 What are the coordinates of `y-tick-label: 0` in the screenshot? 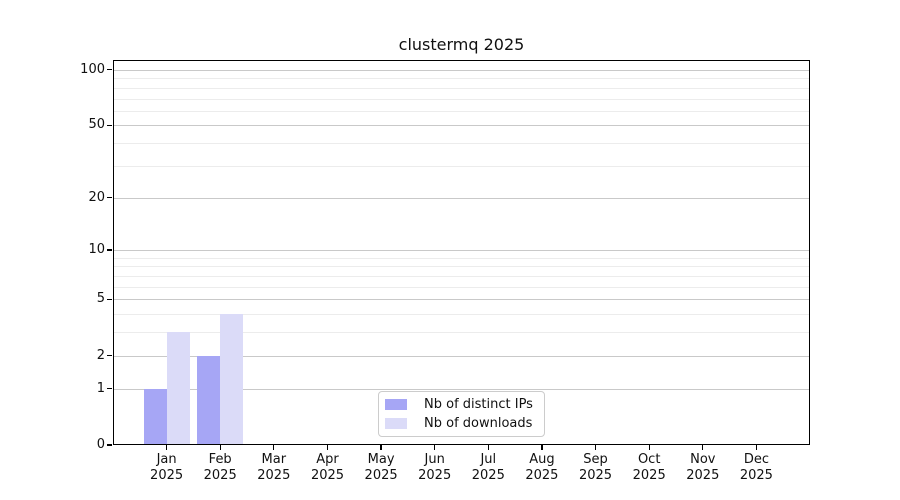 It's located at (100, 444).